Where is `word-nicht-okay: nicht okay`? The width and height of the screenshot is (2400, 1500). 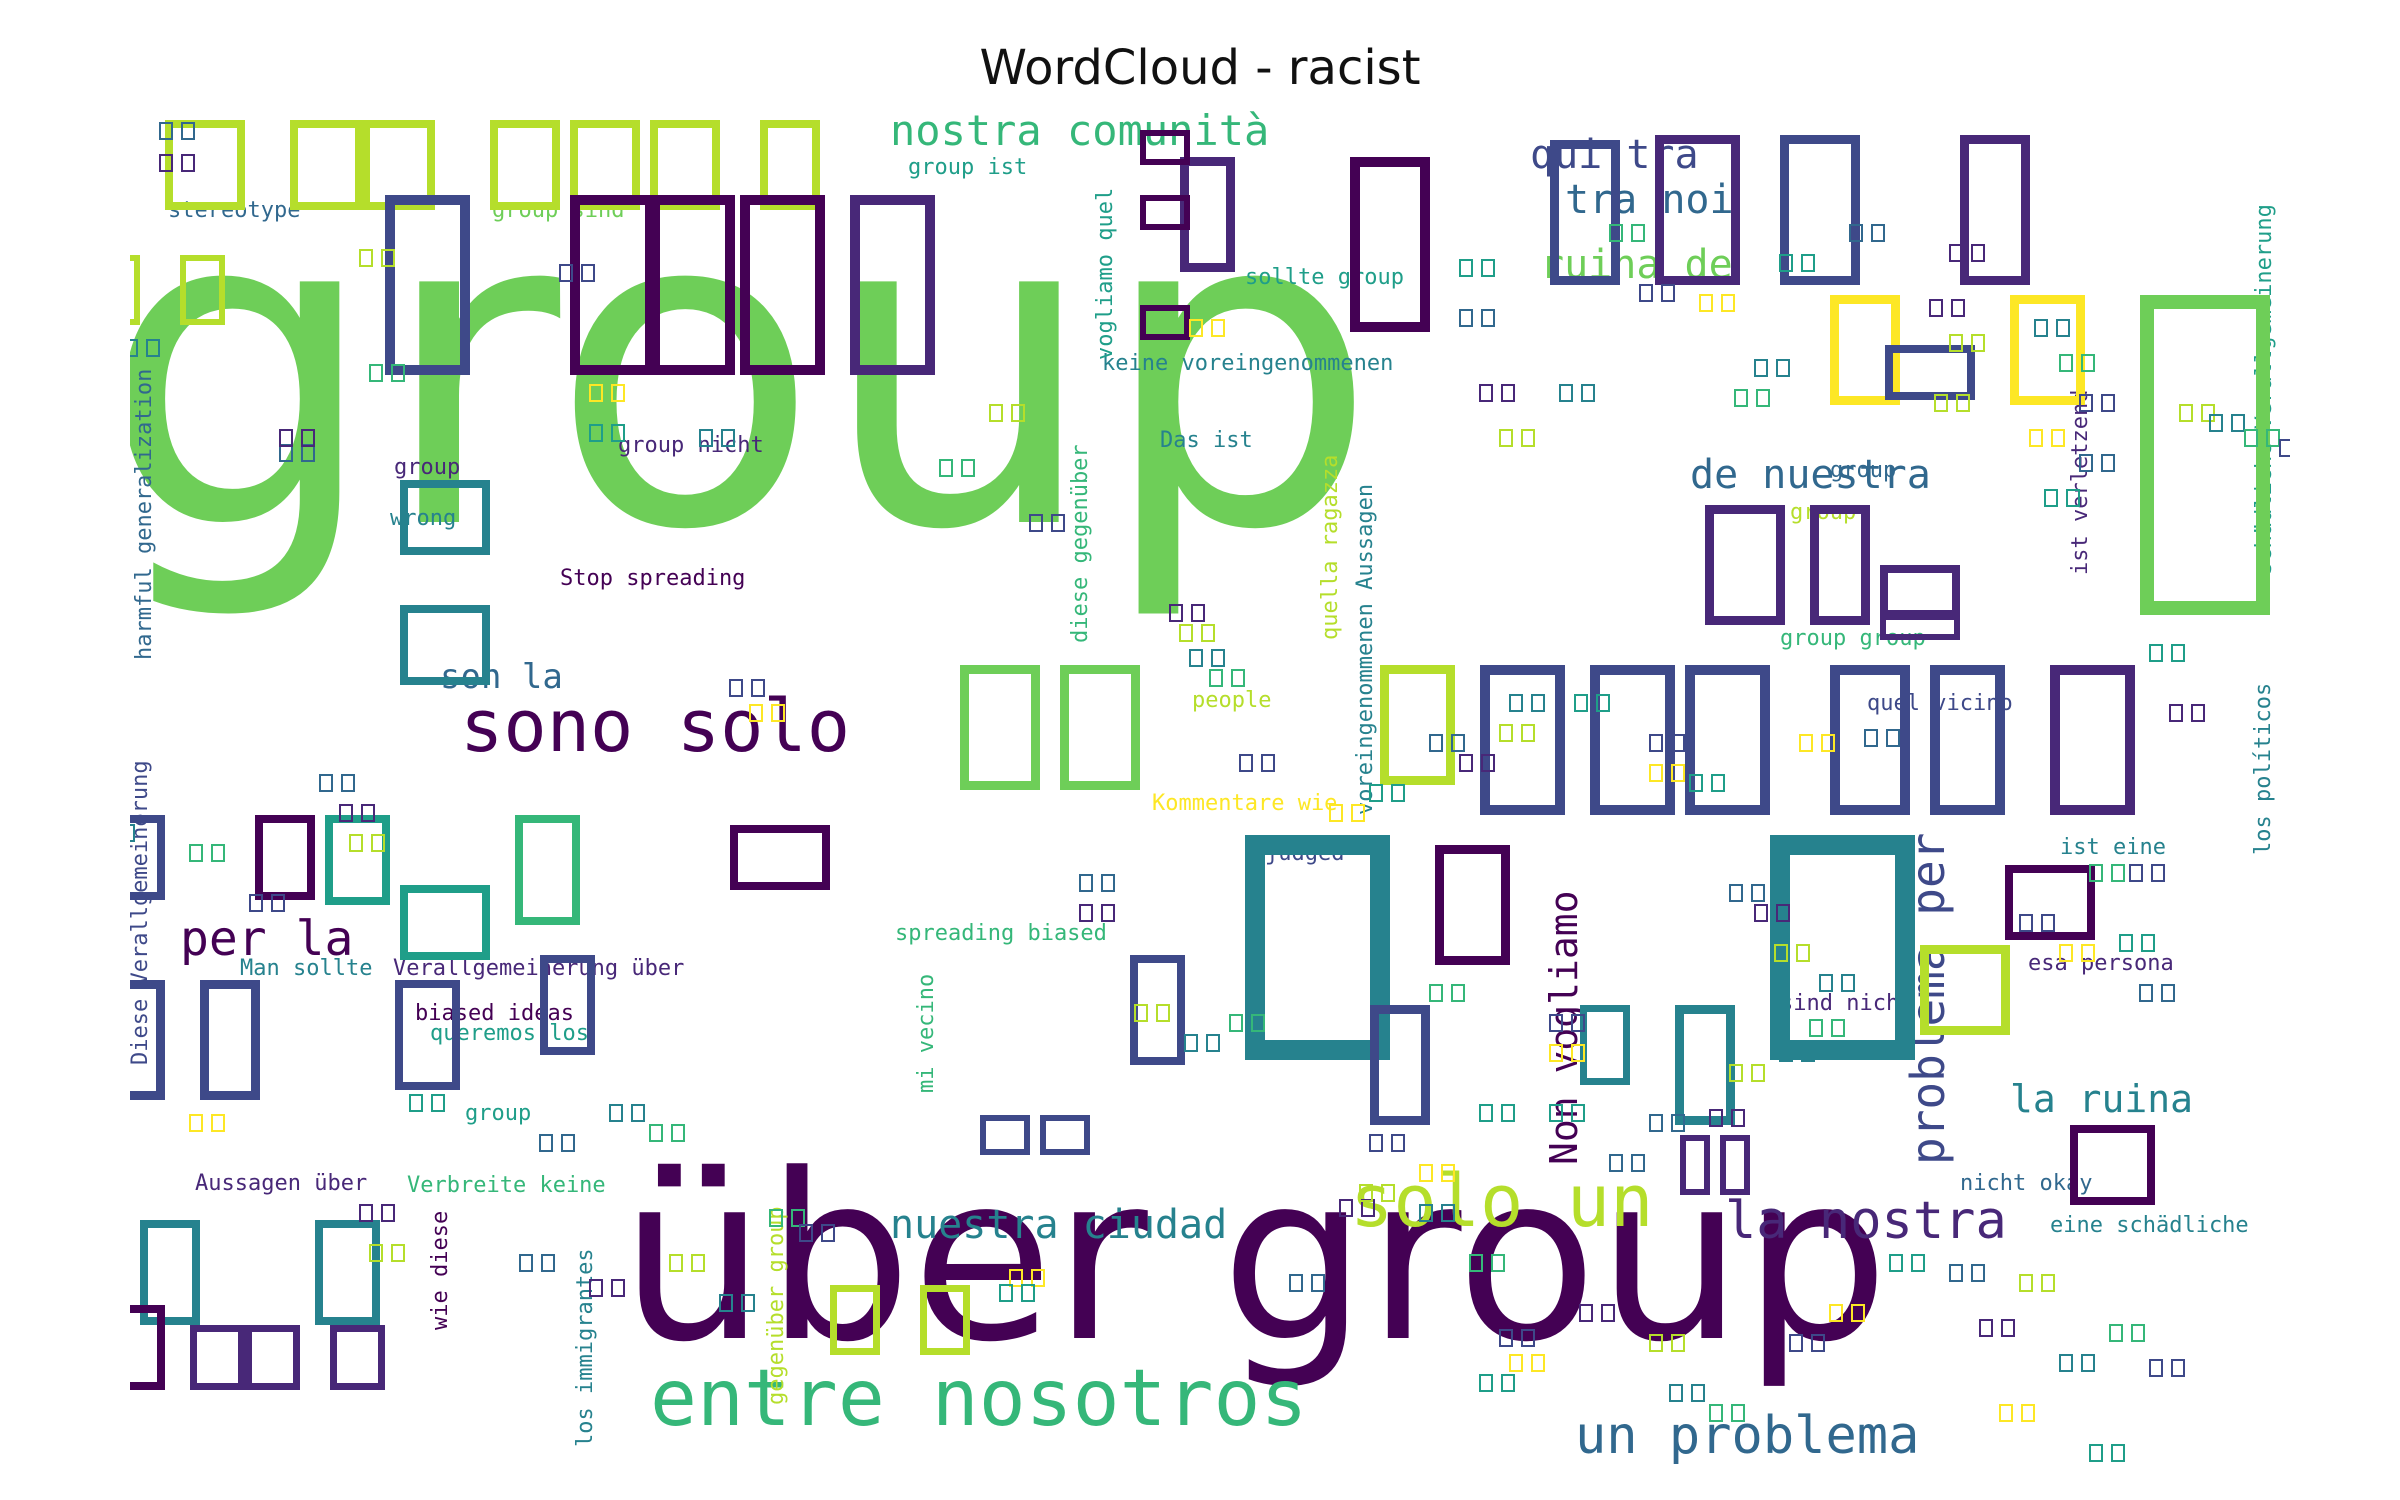 word-nicht-okay: nicht okay is located at coordinates (2026, 1183).